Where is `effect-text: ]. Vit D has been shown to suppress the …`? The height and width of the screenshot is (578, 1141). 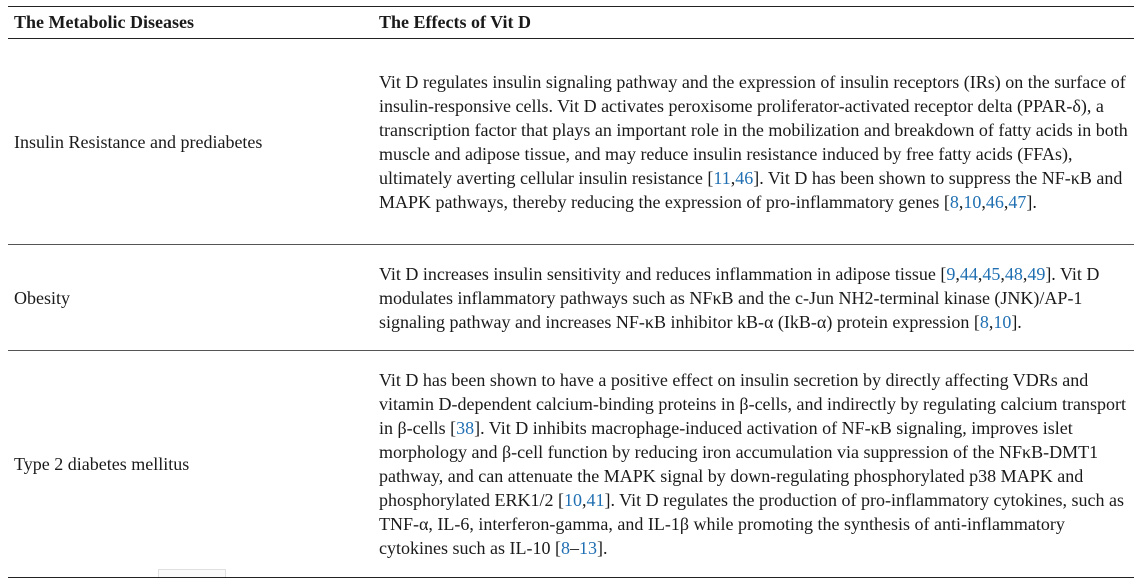
effect-text: ]. Vit D has been shown to suppress the … is located at coordinates (751, 189).